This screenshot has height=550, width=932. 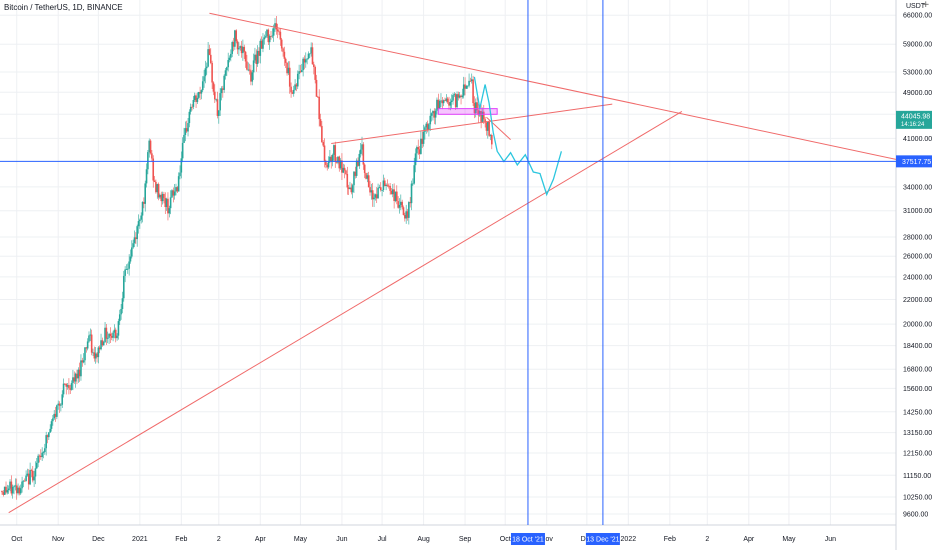 What do you see at coordinates (472, 123) in the screenshot?
I see `trendline` at bounding box center [472, 123].